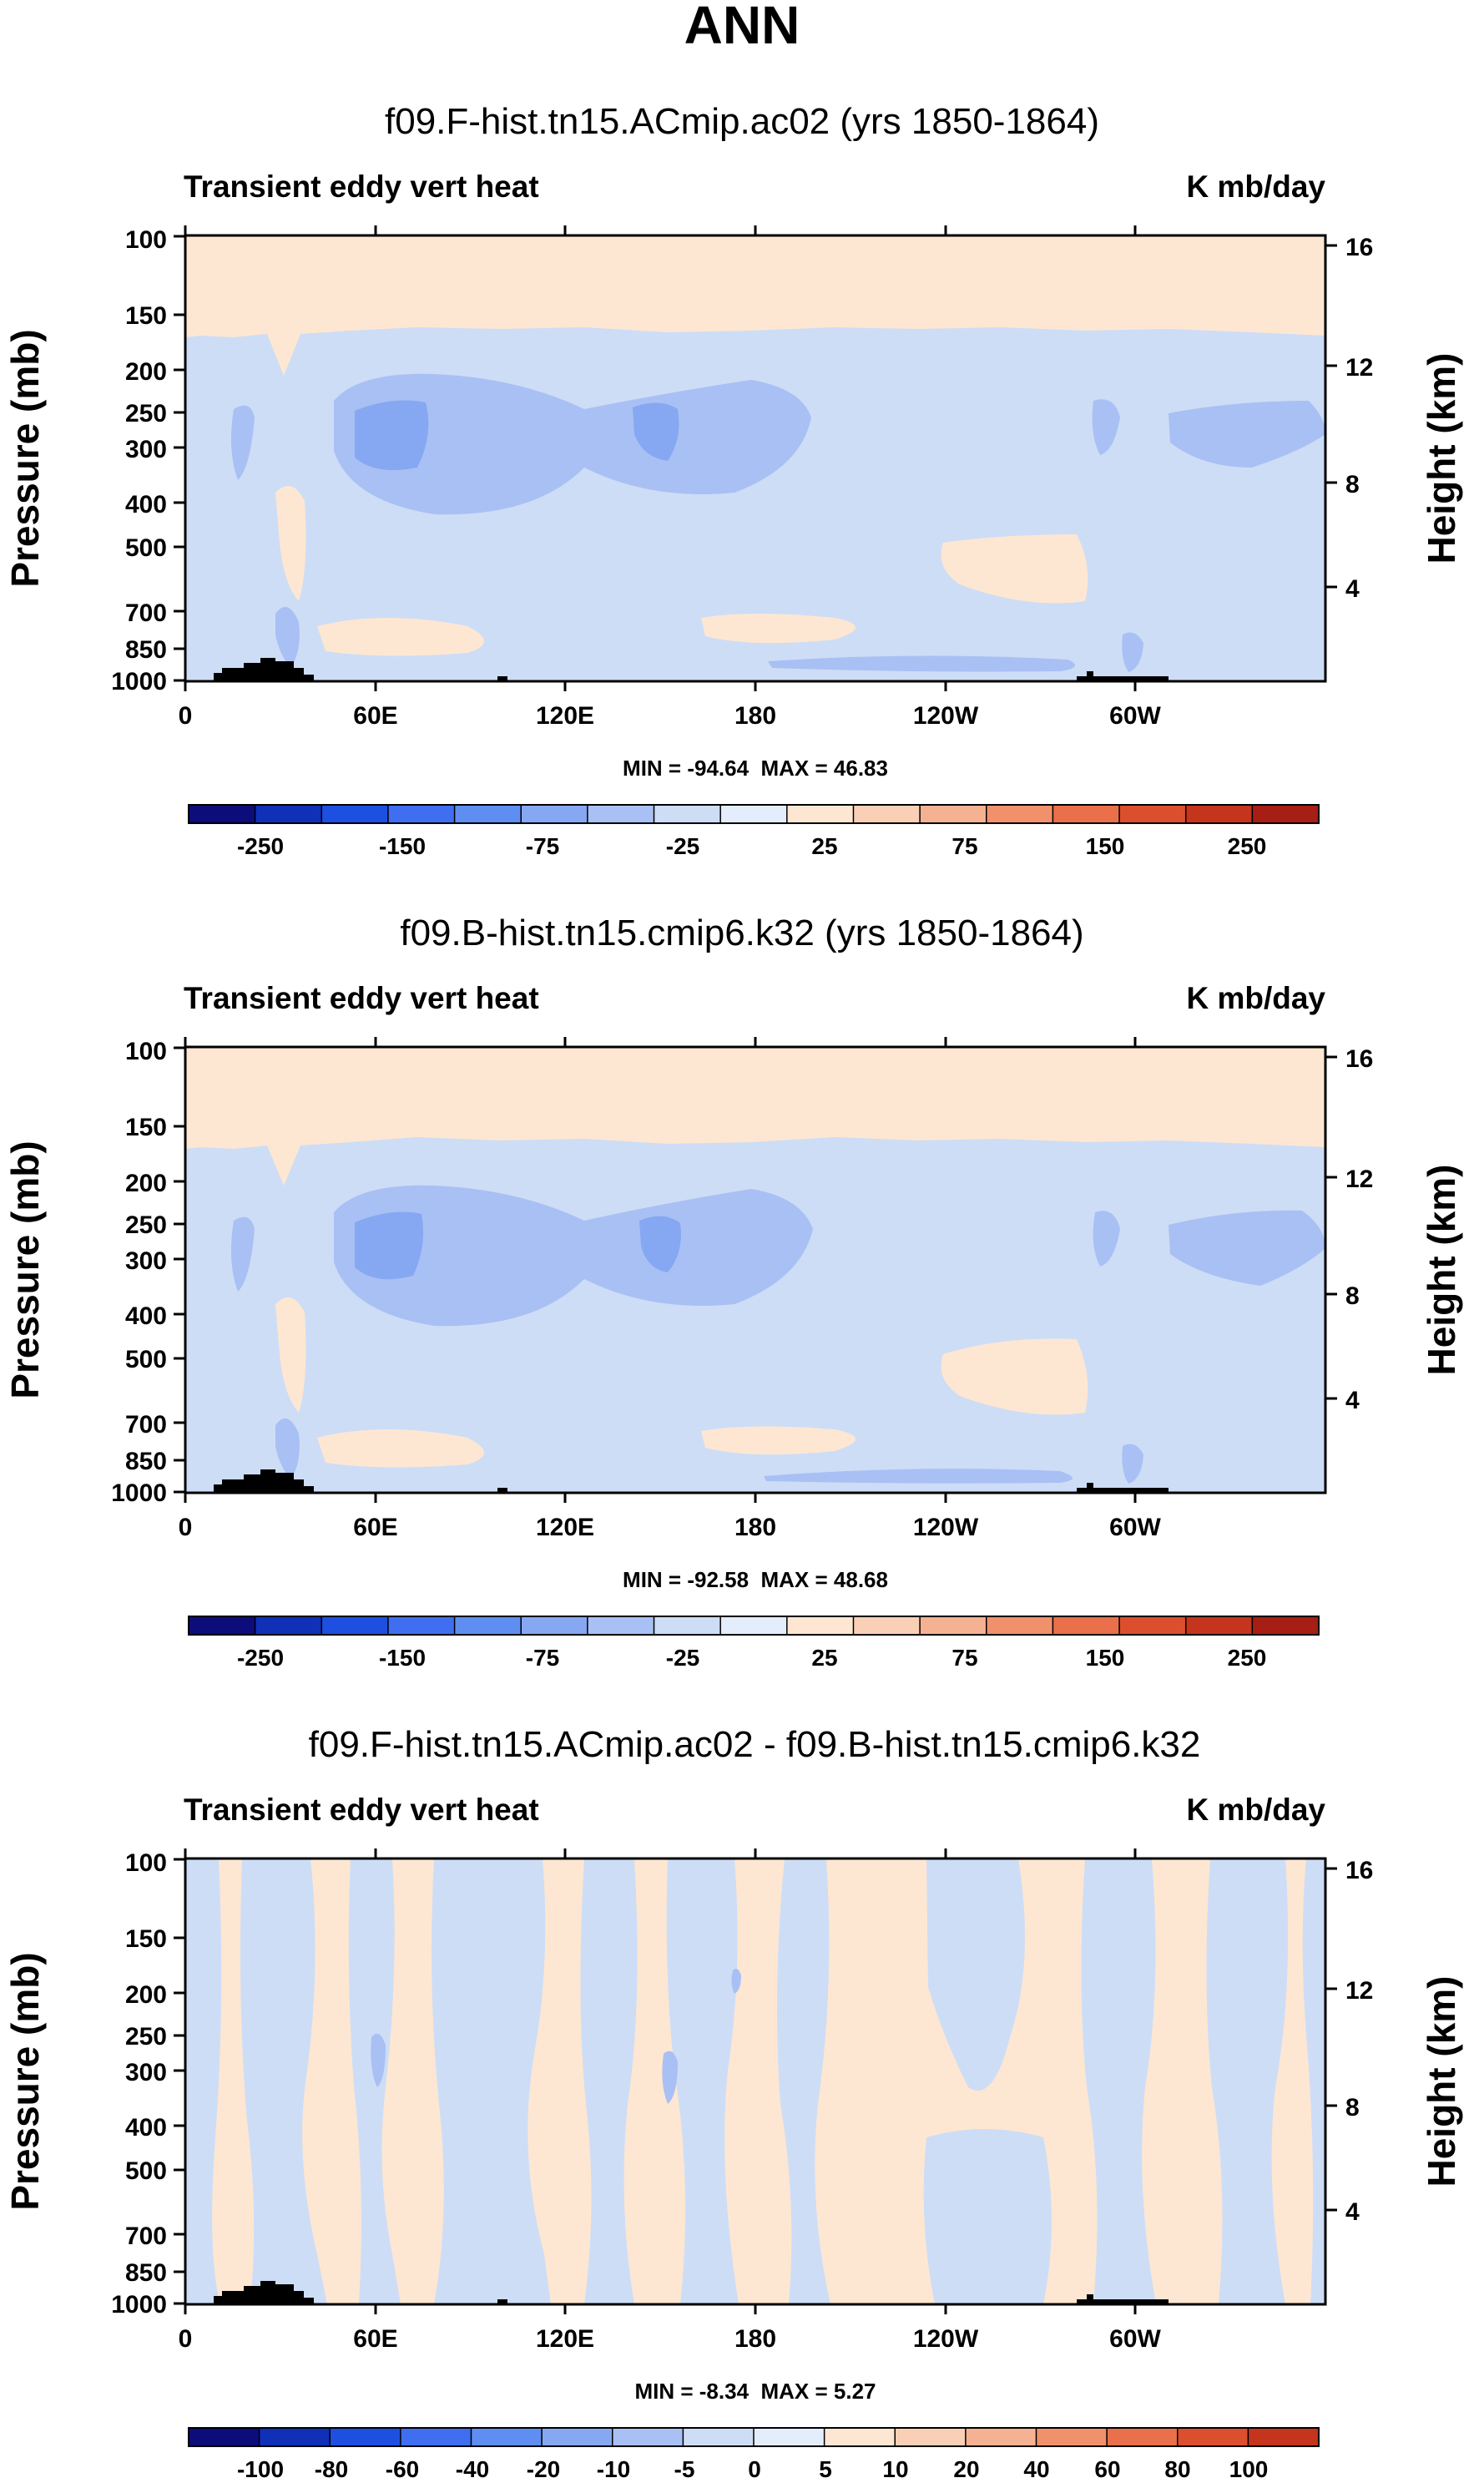  I want to click on y-right-tick-label: 16, so click(1359, 1870).